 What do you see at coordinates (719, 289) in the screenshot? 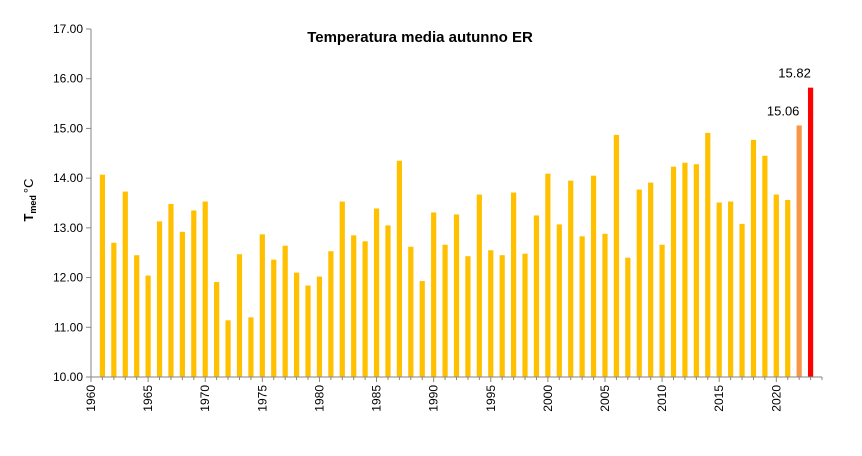
I see `bar-2015` at bounding box center [719, 289].